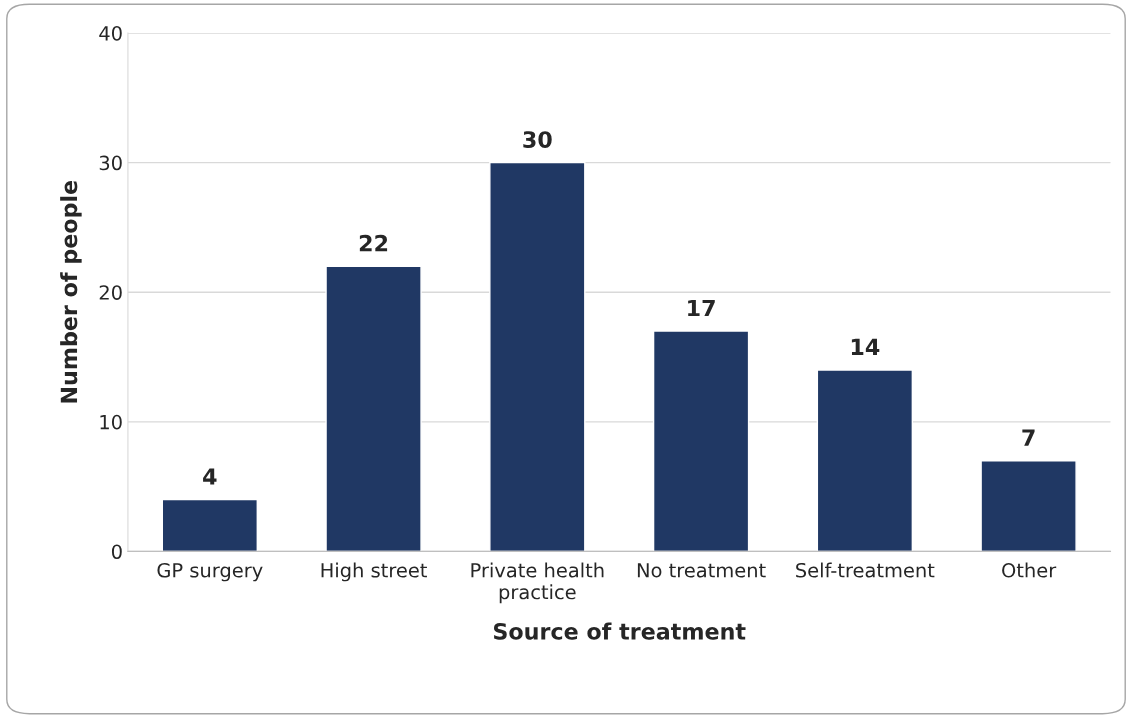  Describe the element at coordinates (537, 139) in the screenshot. I see `data-label: 30` at that location.